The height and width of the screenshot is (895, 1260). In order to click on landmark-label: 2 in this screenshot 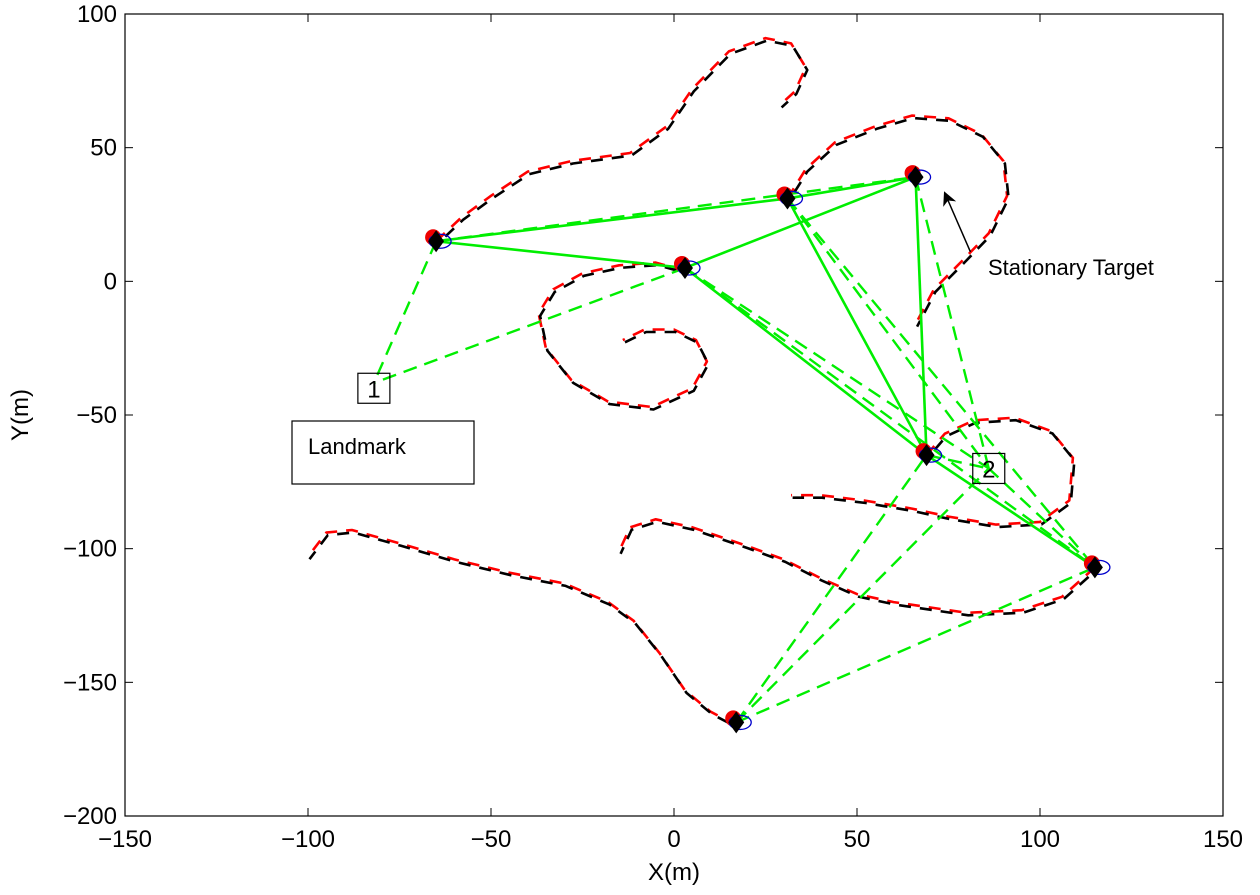, I will do `click(988, 469)`.